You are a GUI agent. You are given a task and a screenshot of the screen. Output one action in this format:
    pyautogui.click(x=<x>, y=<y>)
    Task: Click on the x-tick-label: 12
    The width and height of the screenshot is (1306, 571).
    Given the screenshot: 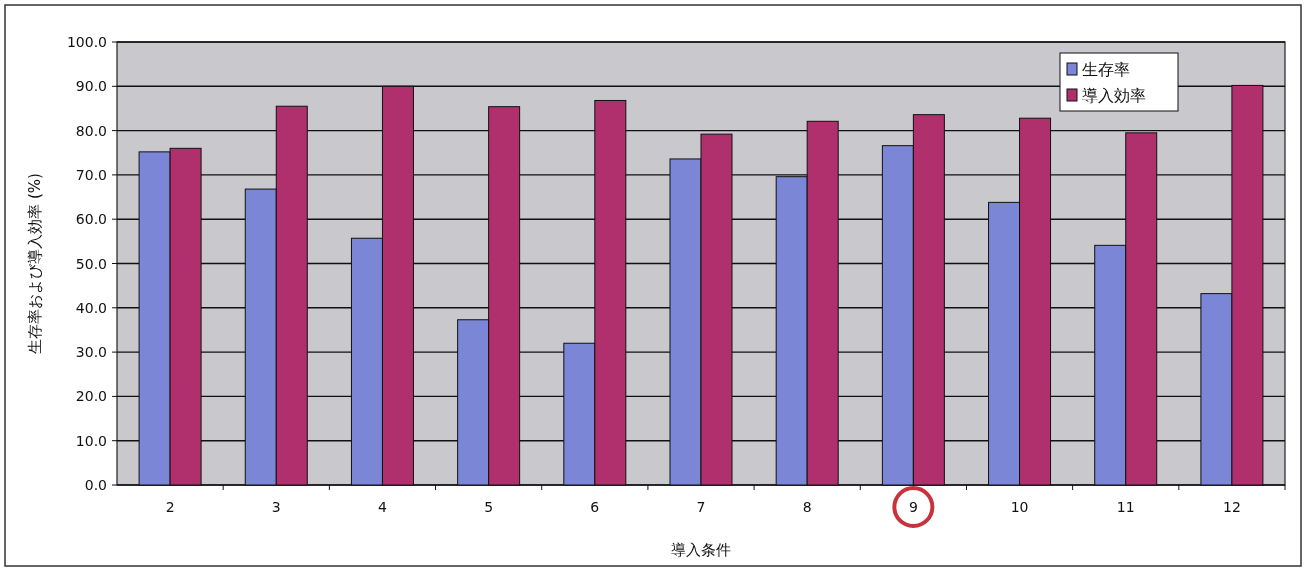 What is the action you would take?
    pyautogui.click(x=1231, y=507)
    